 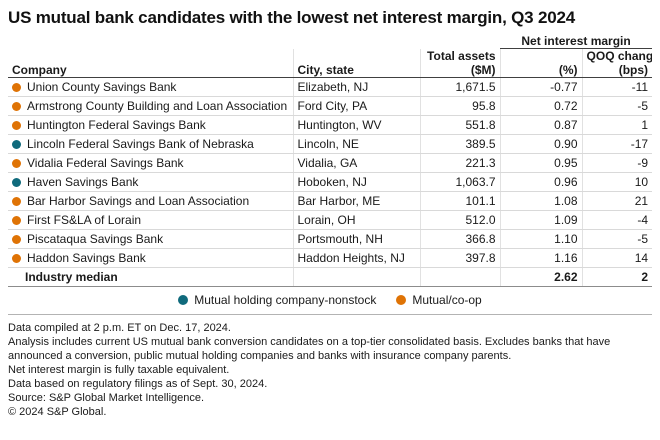 I want to click on assets-cell: 366.8, so click(x=460, y=239).